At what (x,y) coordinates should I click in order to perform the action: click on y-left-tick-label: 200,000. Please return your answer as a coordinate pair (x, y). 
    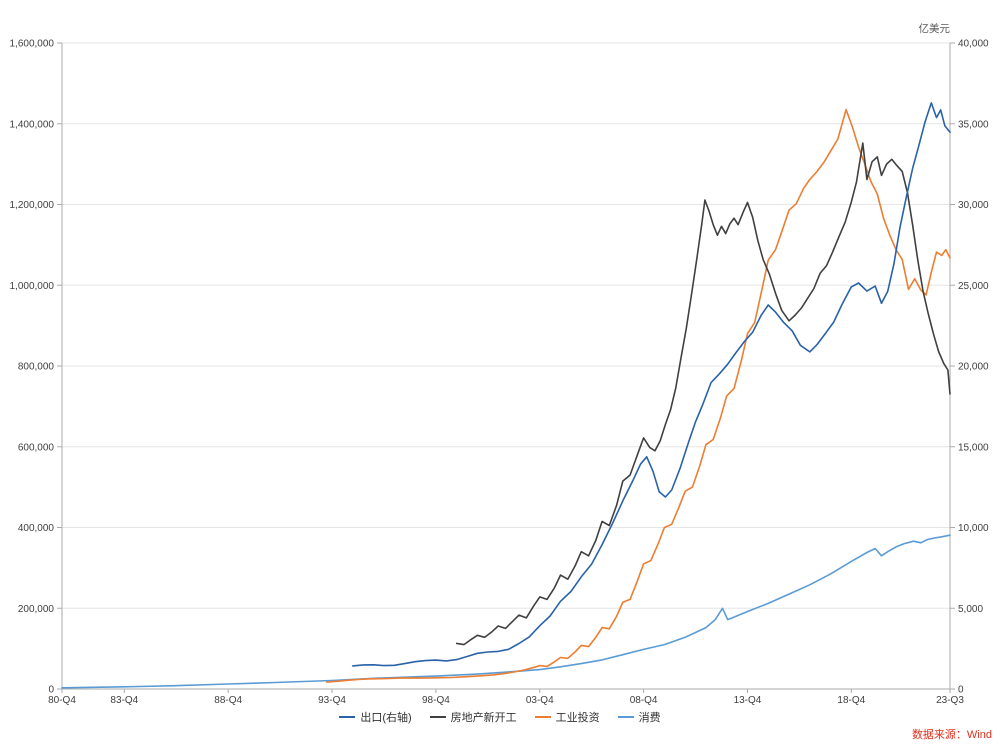
    Looking at the image, I should click on (36, 609).